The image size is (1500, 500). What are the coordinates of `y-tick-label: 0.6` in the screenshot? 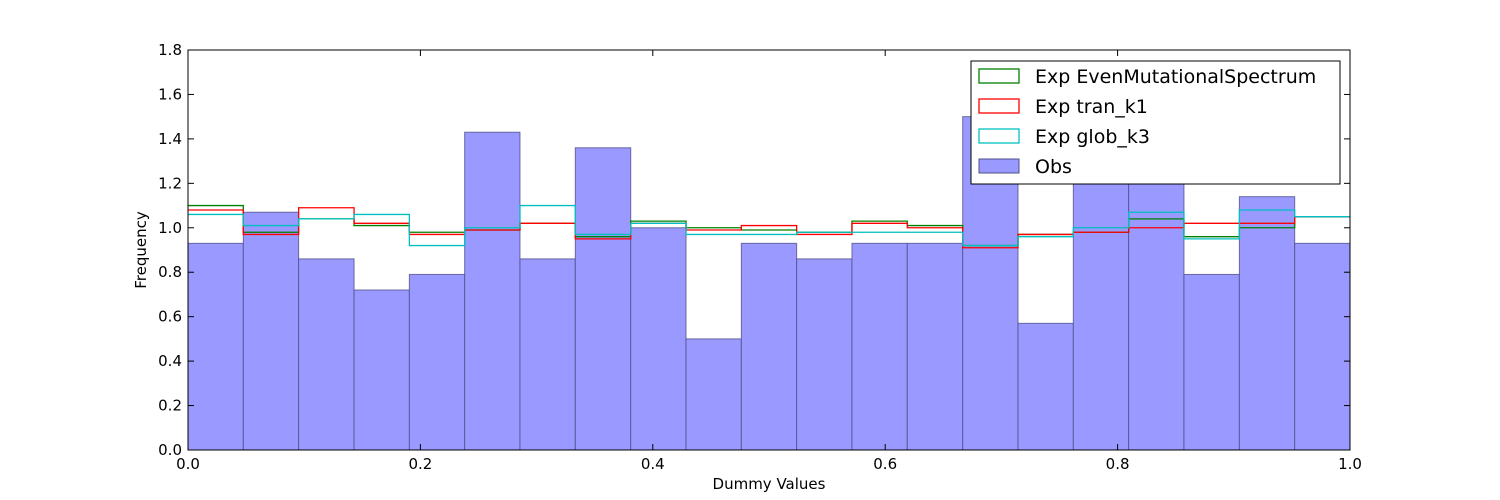 It's located at (170, 317).